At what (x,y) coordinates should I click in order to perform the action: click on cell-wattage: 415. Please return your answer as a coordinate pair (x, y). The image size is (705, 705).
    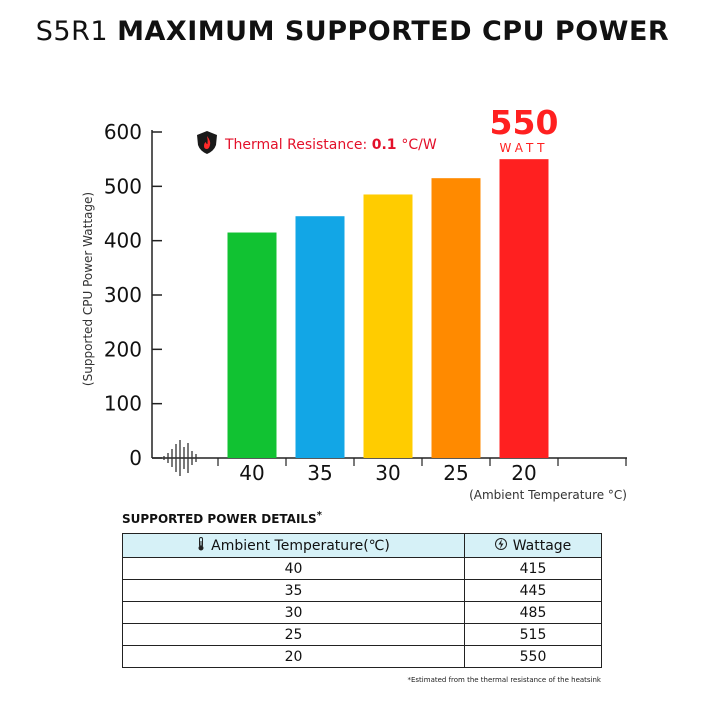
    Looking at the image, I should click on (533, 568).